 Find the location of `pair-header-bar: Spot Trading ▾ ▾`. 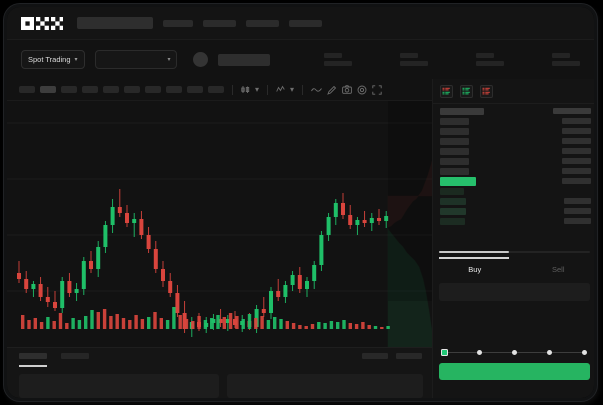

pair-header-bar: Spot Trading ▾ ▾ is located at coordinates (300, 59).